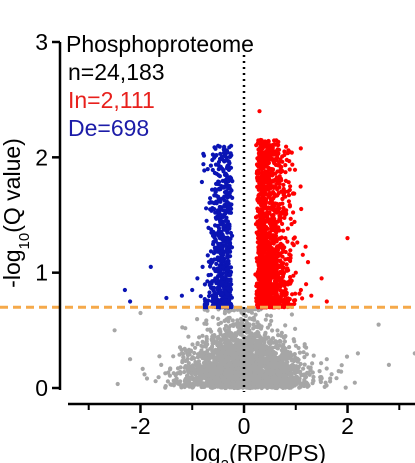 This screenshot has height=463, width=415. Describe the element at coordinates (111, 100) in the screenshot. I see `annotation-increased: In=2,111` at that location.